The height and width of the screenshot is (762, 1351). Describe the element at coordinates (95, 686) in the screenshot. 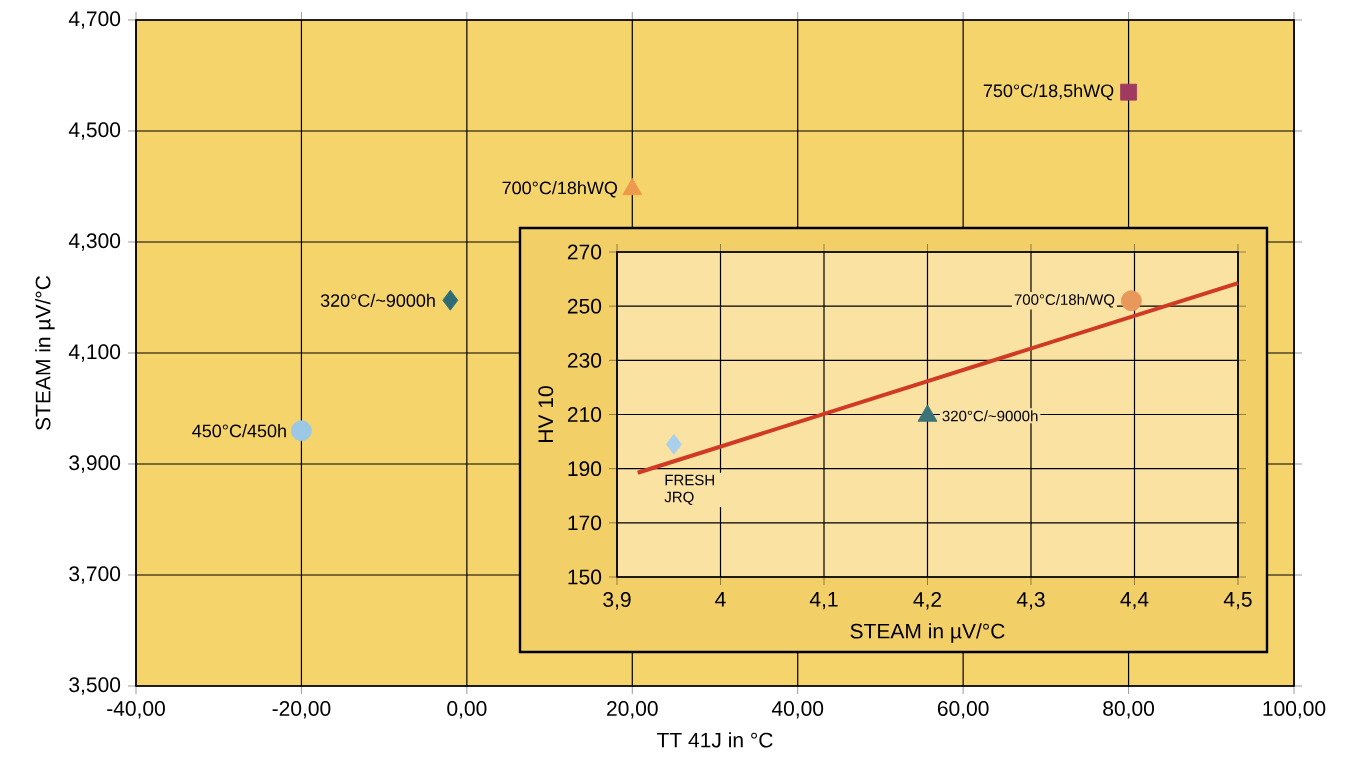

I see `y-tick-label: 3,500` at that location.